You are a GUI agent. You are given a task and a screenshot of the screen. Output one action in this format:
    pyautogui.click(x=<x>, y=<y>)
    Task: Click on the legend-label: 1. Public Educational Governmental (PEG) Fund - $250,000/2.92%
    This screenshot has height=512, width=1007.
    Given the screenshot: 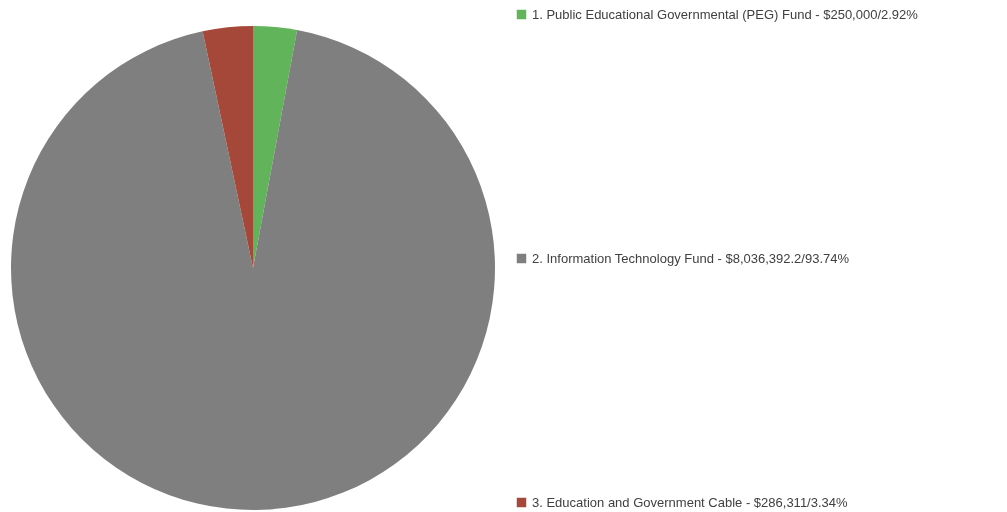 What is the action you would take?
    pyautogui.click(x=725, y=14)
    